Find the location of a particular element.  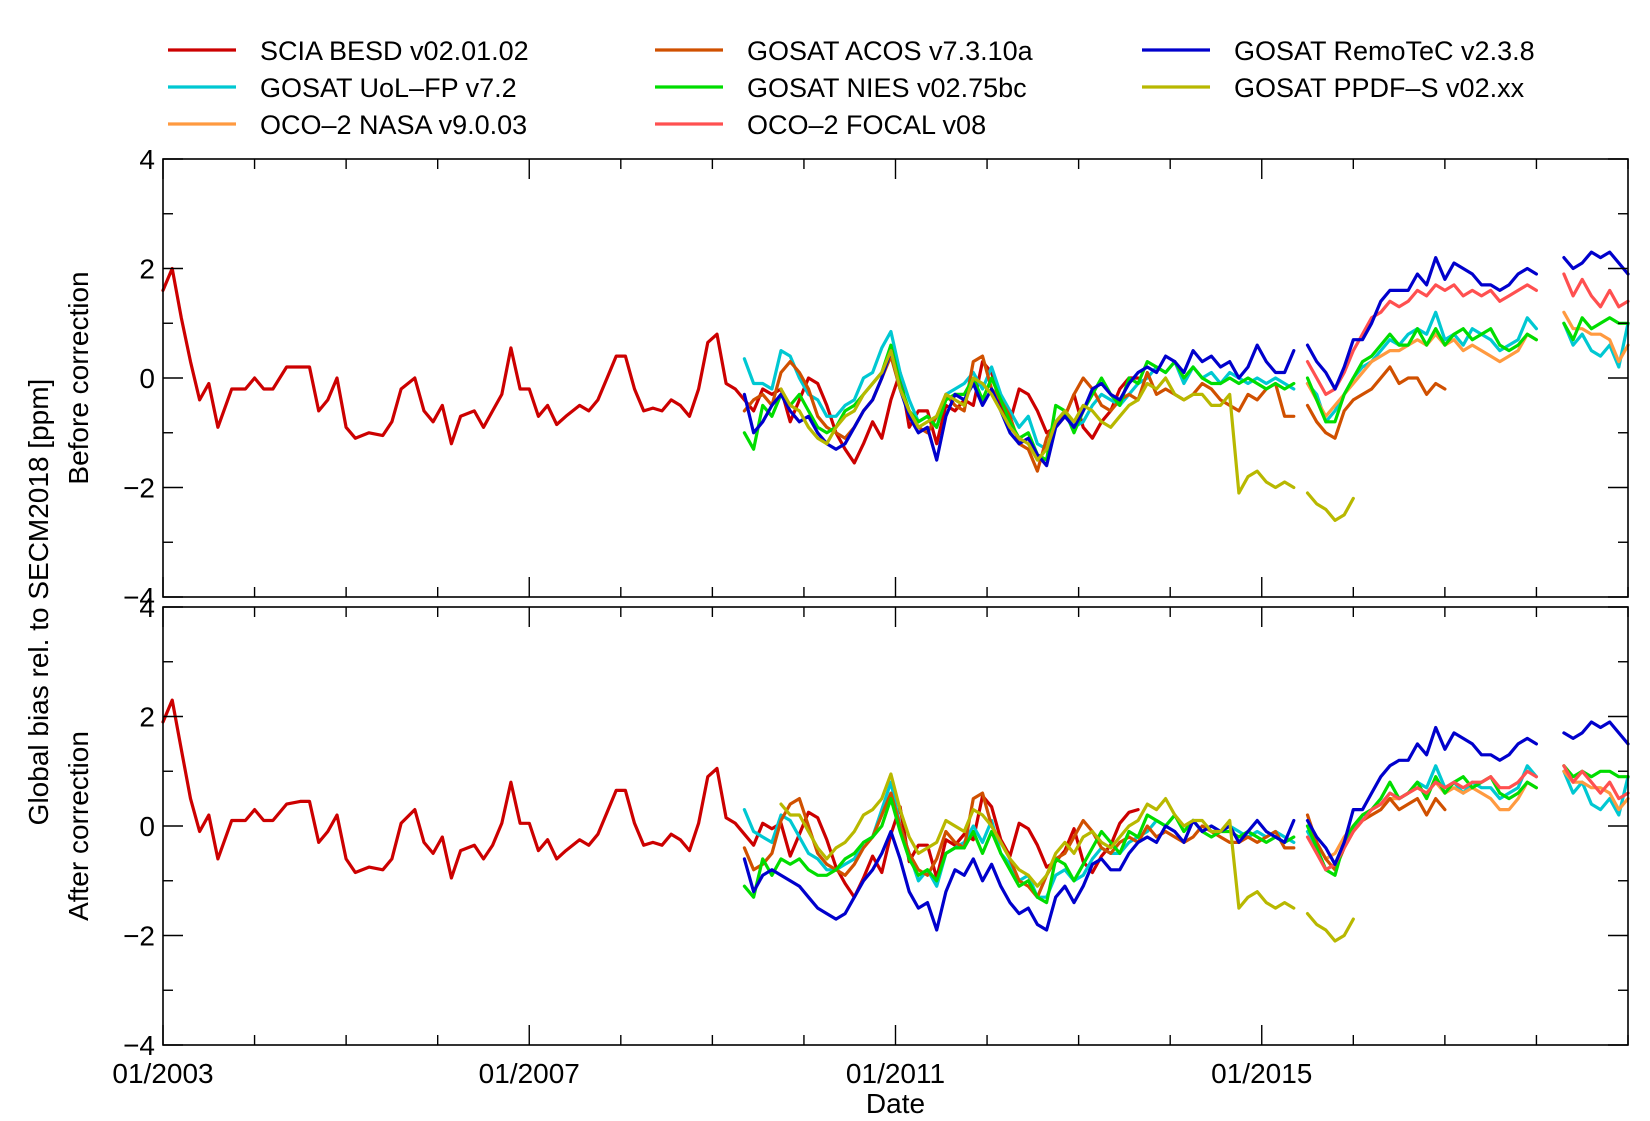

legend-item-gosat-ppdf-s-v02-xx: GOSAT PPDF–S v02.xx is located at coordinates (1333, 88).